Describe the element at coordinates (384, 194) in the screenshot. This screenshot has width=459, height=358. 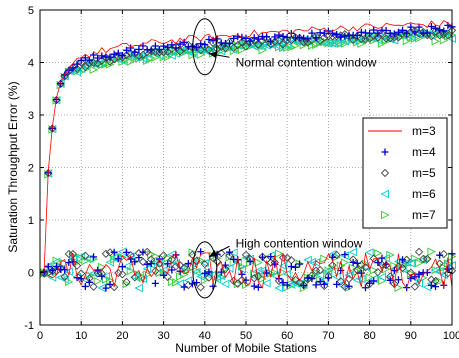
I see `legend-marker` at that location.